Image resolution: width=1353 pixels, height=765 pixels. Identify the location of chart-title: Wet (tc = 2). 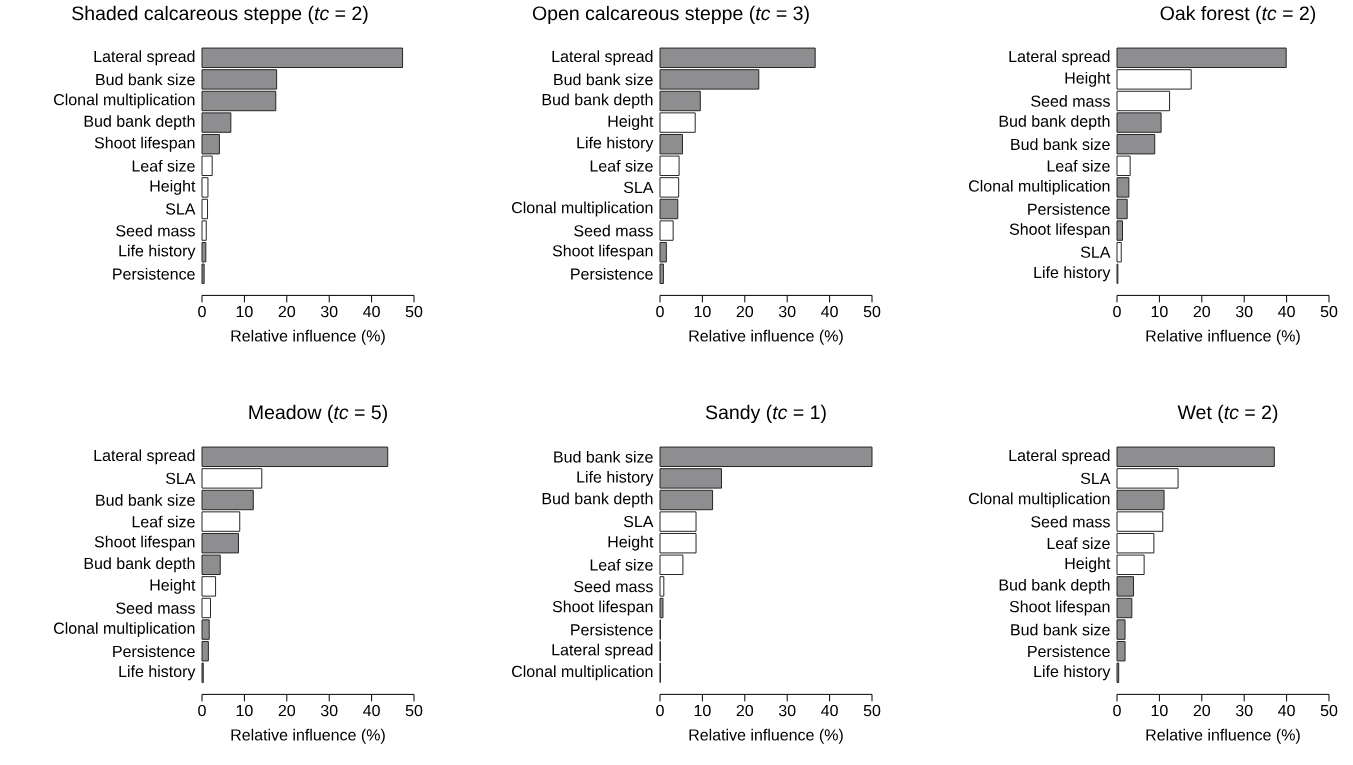
(1227, 414).